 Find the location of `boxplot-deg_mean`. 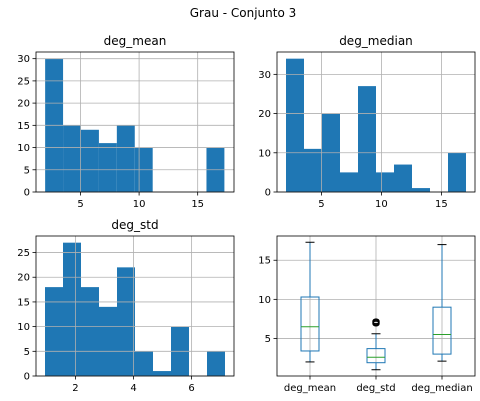

boxplot-deg_mean is located at coordinates (310, 302).